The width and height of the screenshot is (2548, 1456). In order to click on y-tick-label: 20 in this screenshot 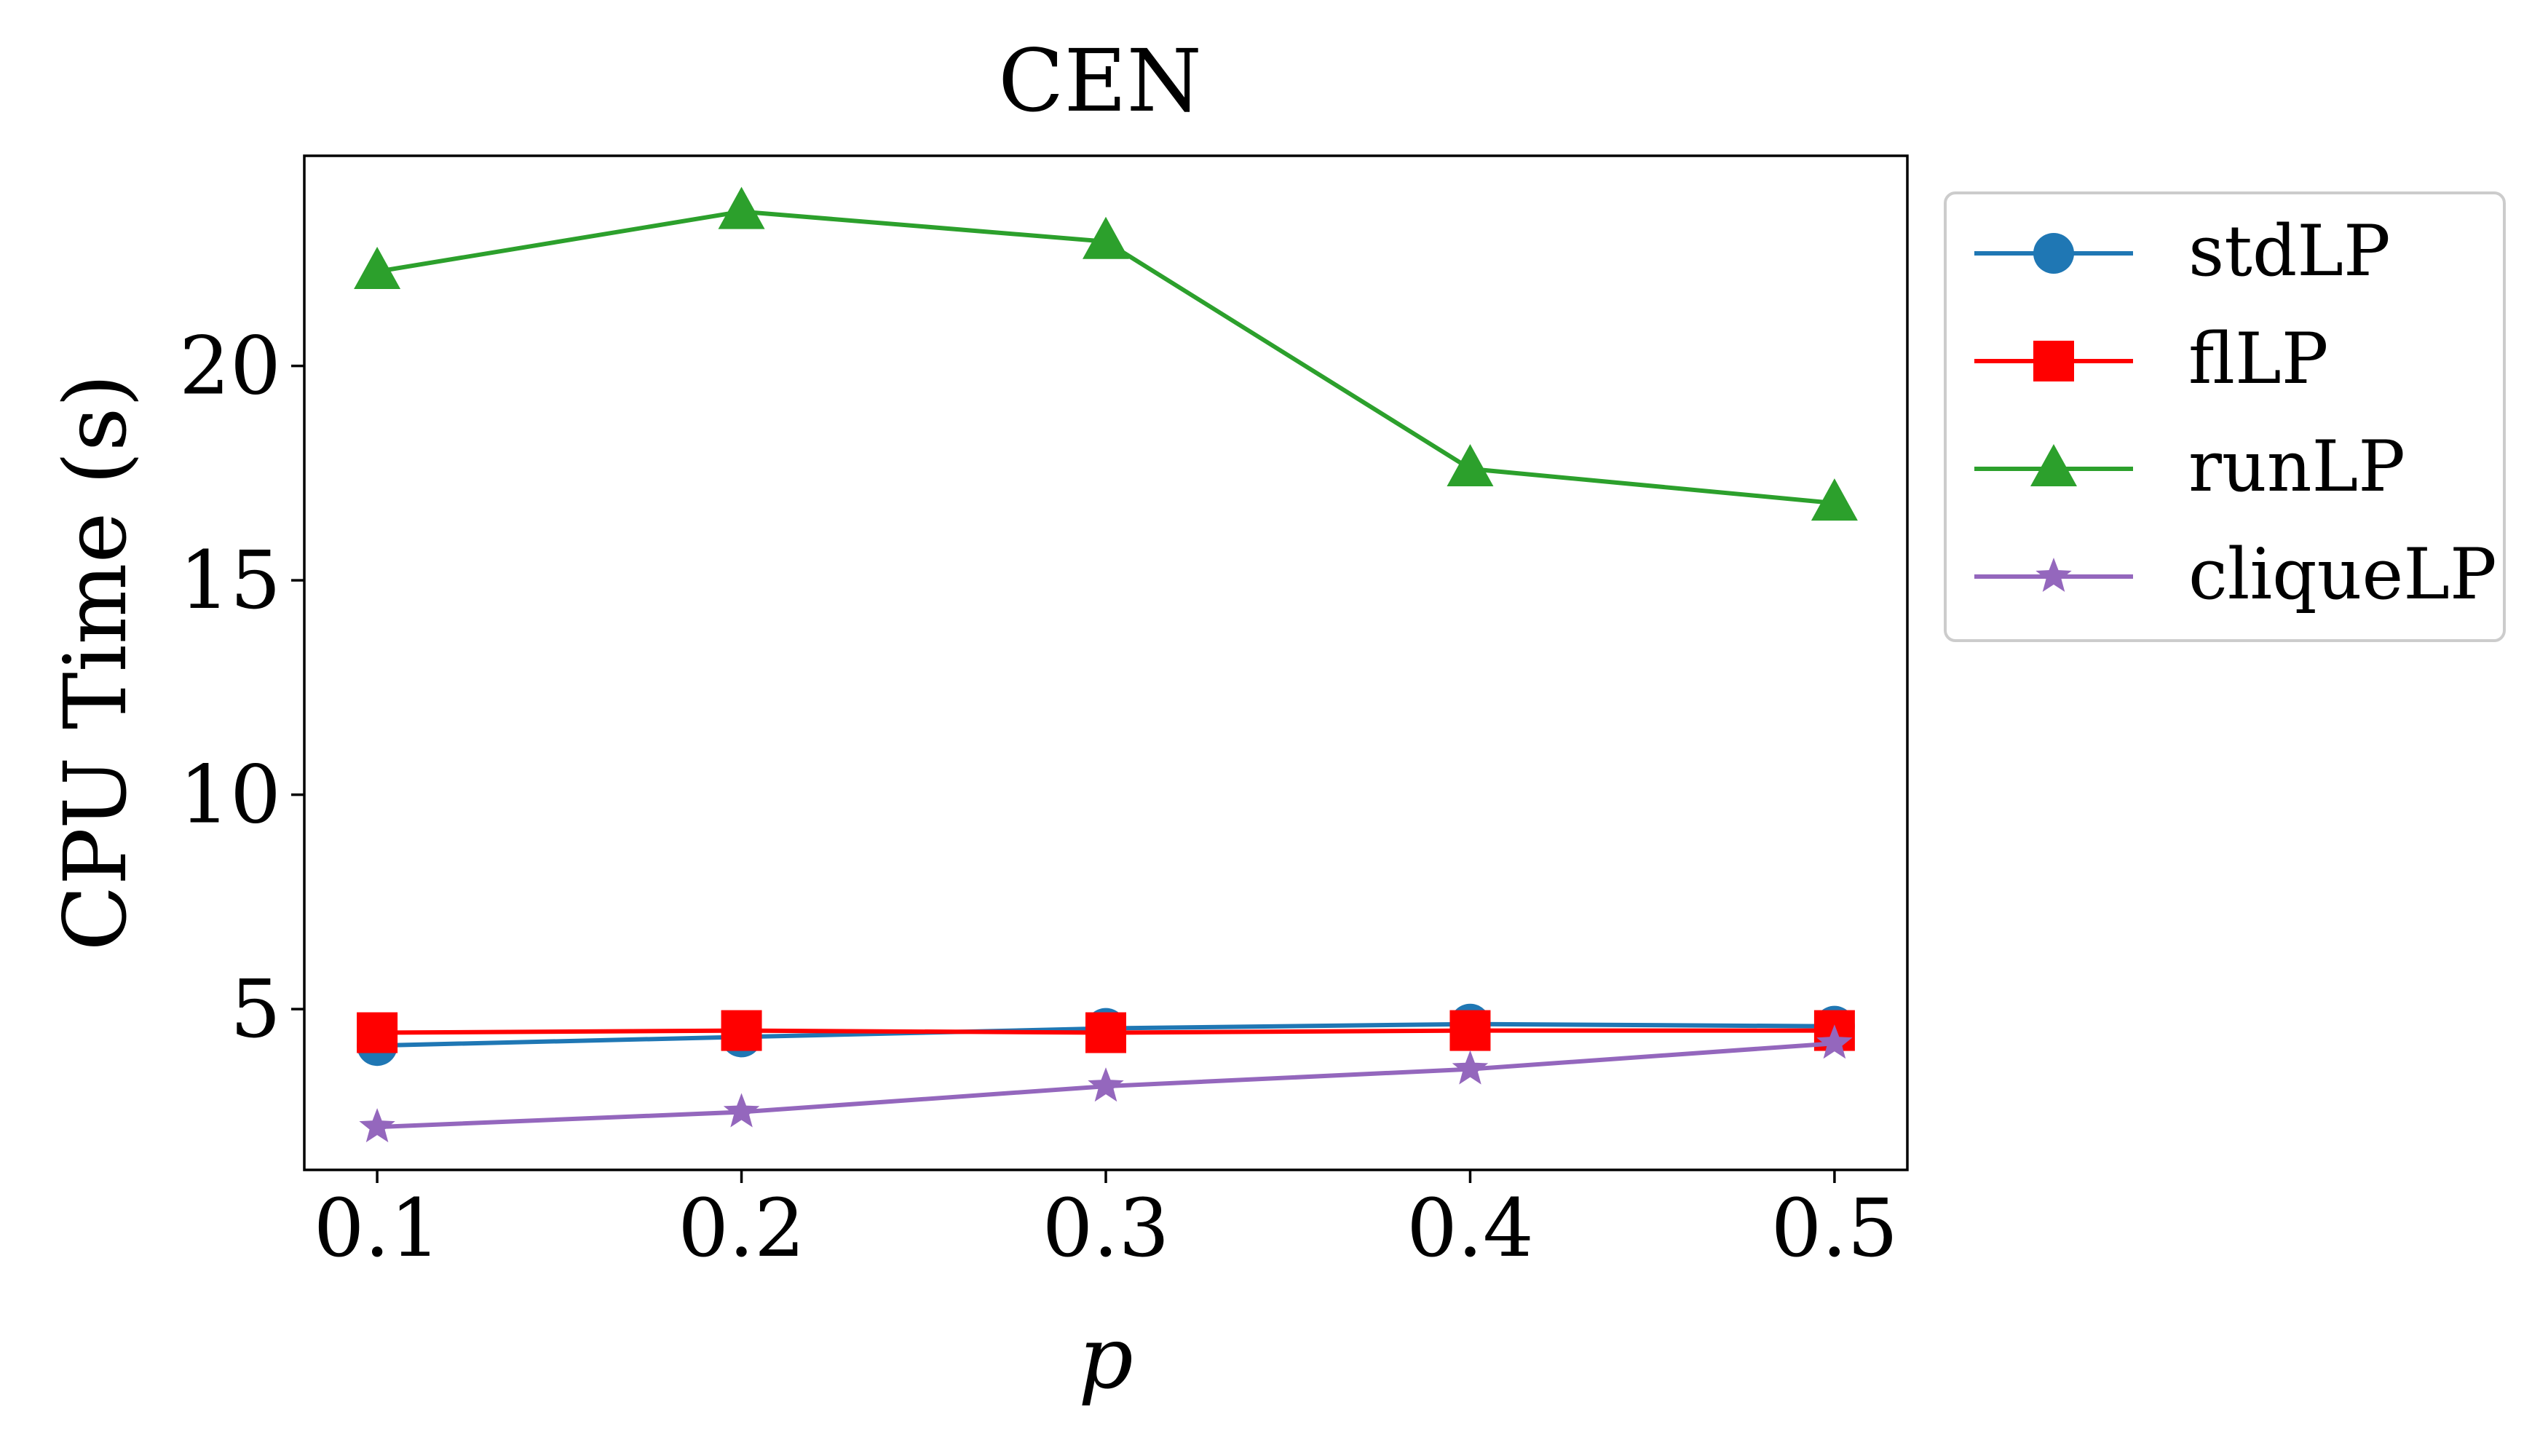, I will do `click(230, 366)`.